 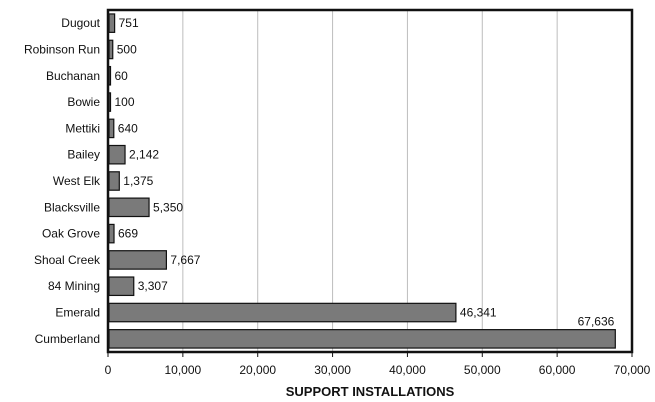 What do you see at coordinates (478, 313) in the screenshot?
I see `value-label: 46,341` at bounding box center [478, 313].